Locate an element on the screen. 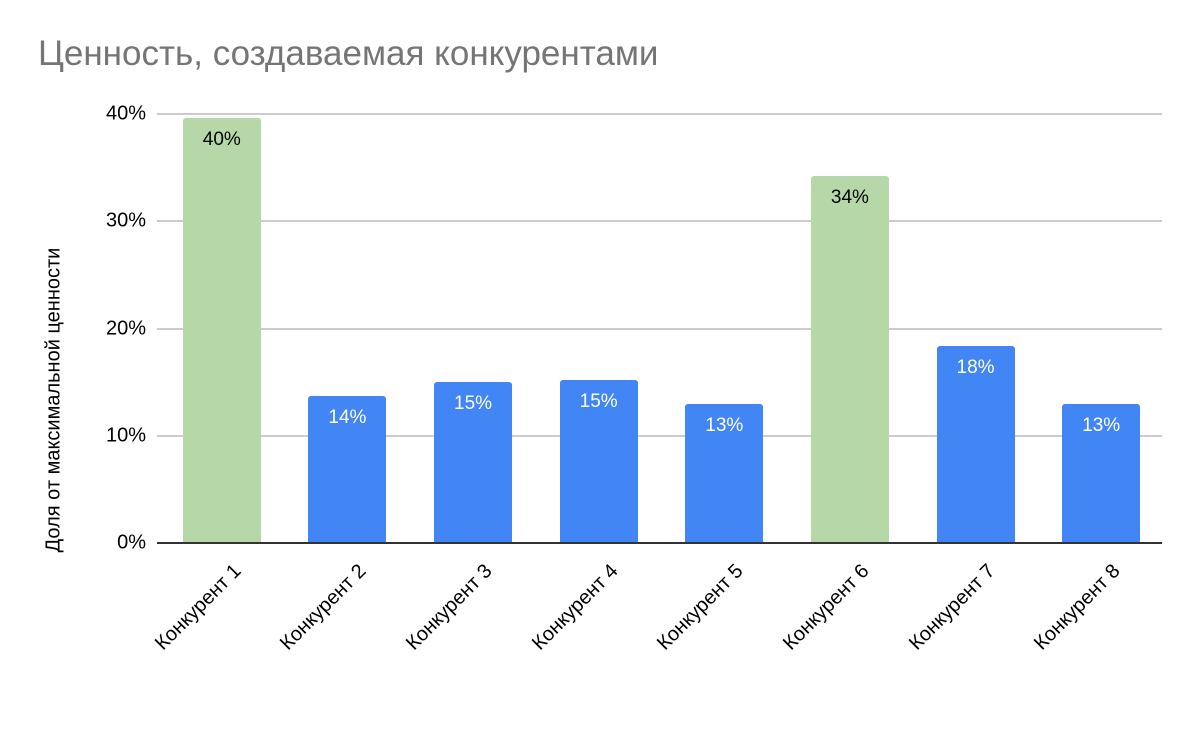  x-tick-label: Конкурент 5 is located at coordinates (700, 607).